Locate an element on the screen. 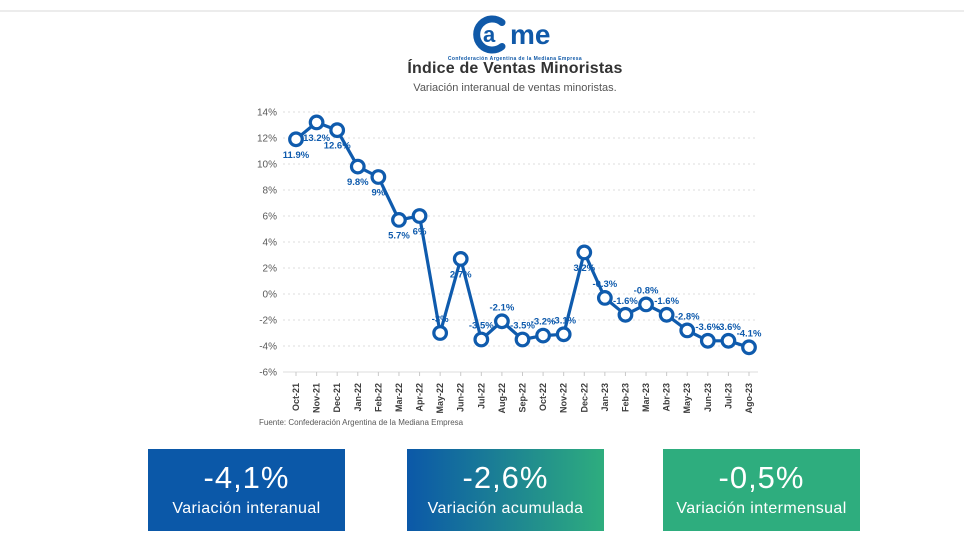 This screenshot has height=533, width=964. card-label: Variación interanual is located at coordinates (246, 509).